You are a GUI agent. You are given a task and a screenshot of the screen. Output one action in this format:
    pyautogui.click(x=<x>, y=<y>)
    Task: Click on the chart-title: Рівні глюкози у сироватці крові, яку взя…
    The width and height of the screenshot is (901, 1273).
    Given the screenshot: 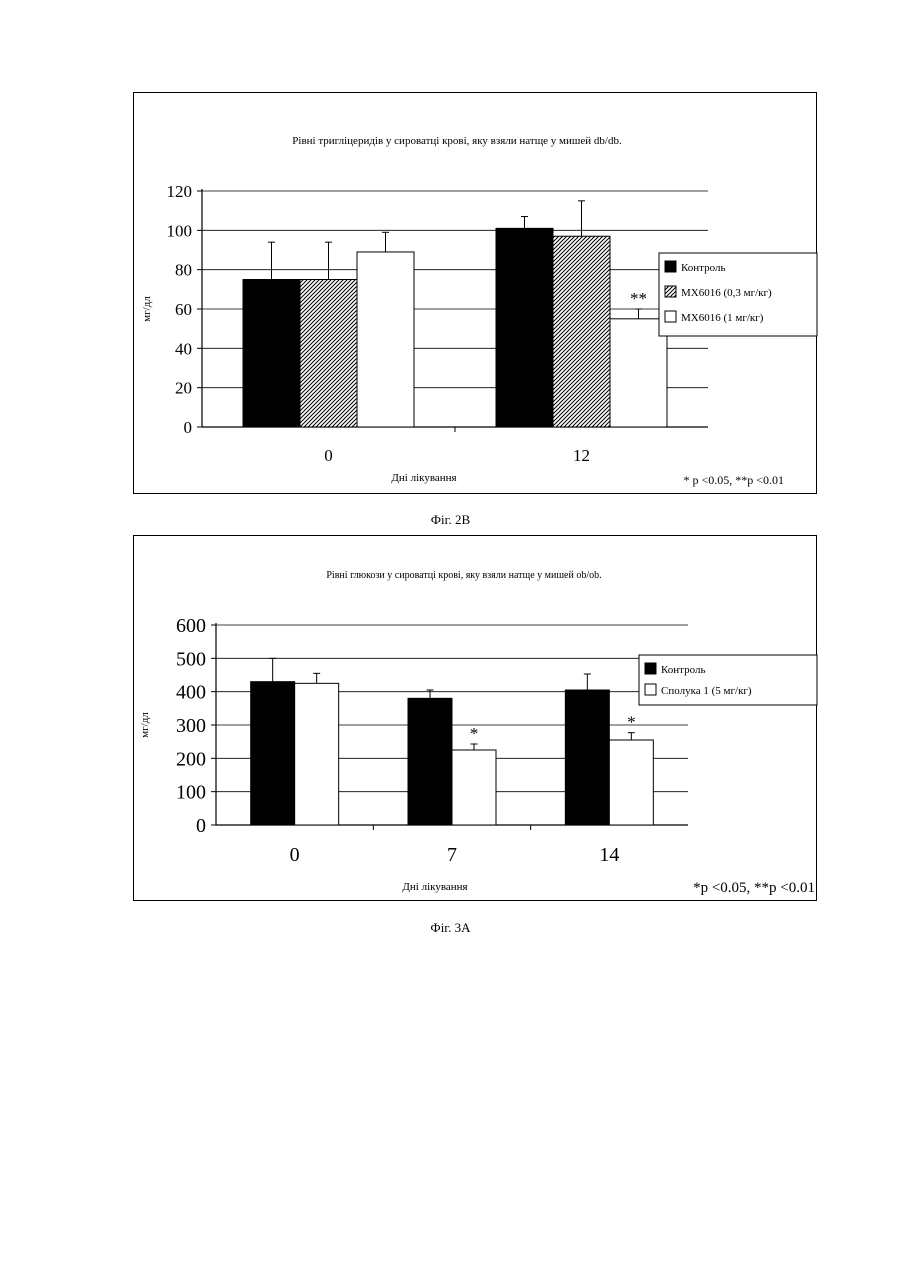 What is the action you would take?
    pyautogui.click(x=463, y=575)
    